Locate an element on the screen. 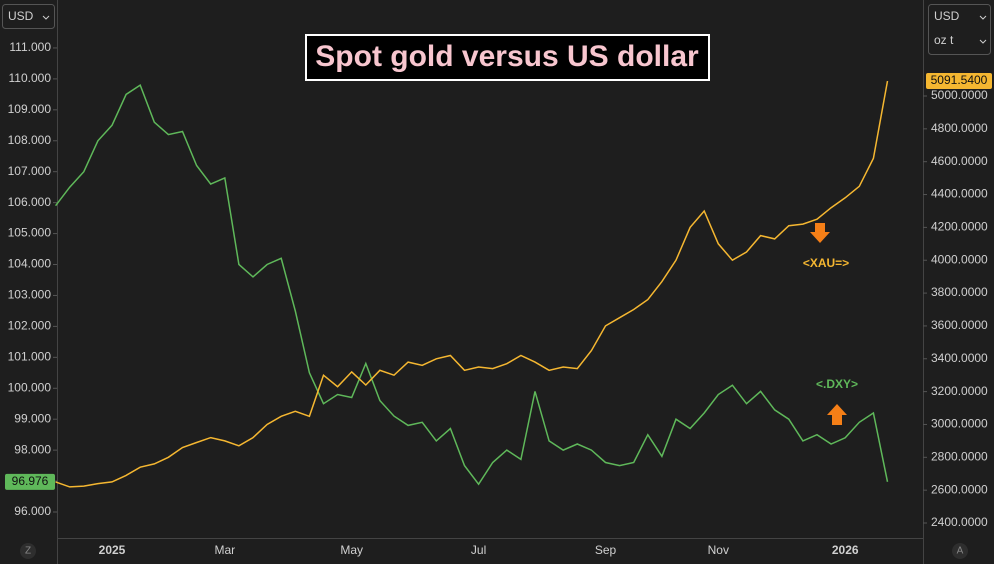  x-tick-label: 2025 is located at coordinates (112, 550).